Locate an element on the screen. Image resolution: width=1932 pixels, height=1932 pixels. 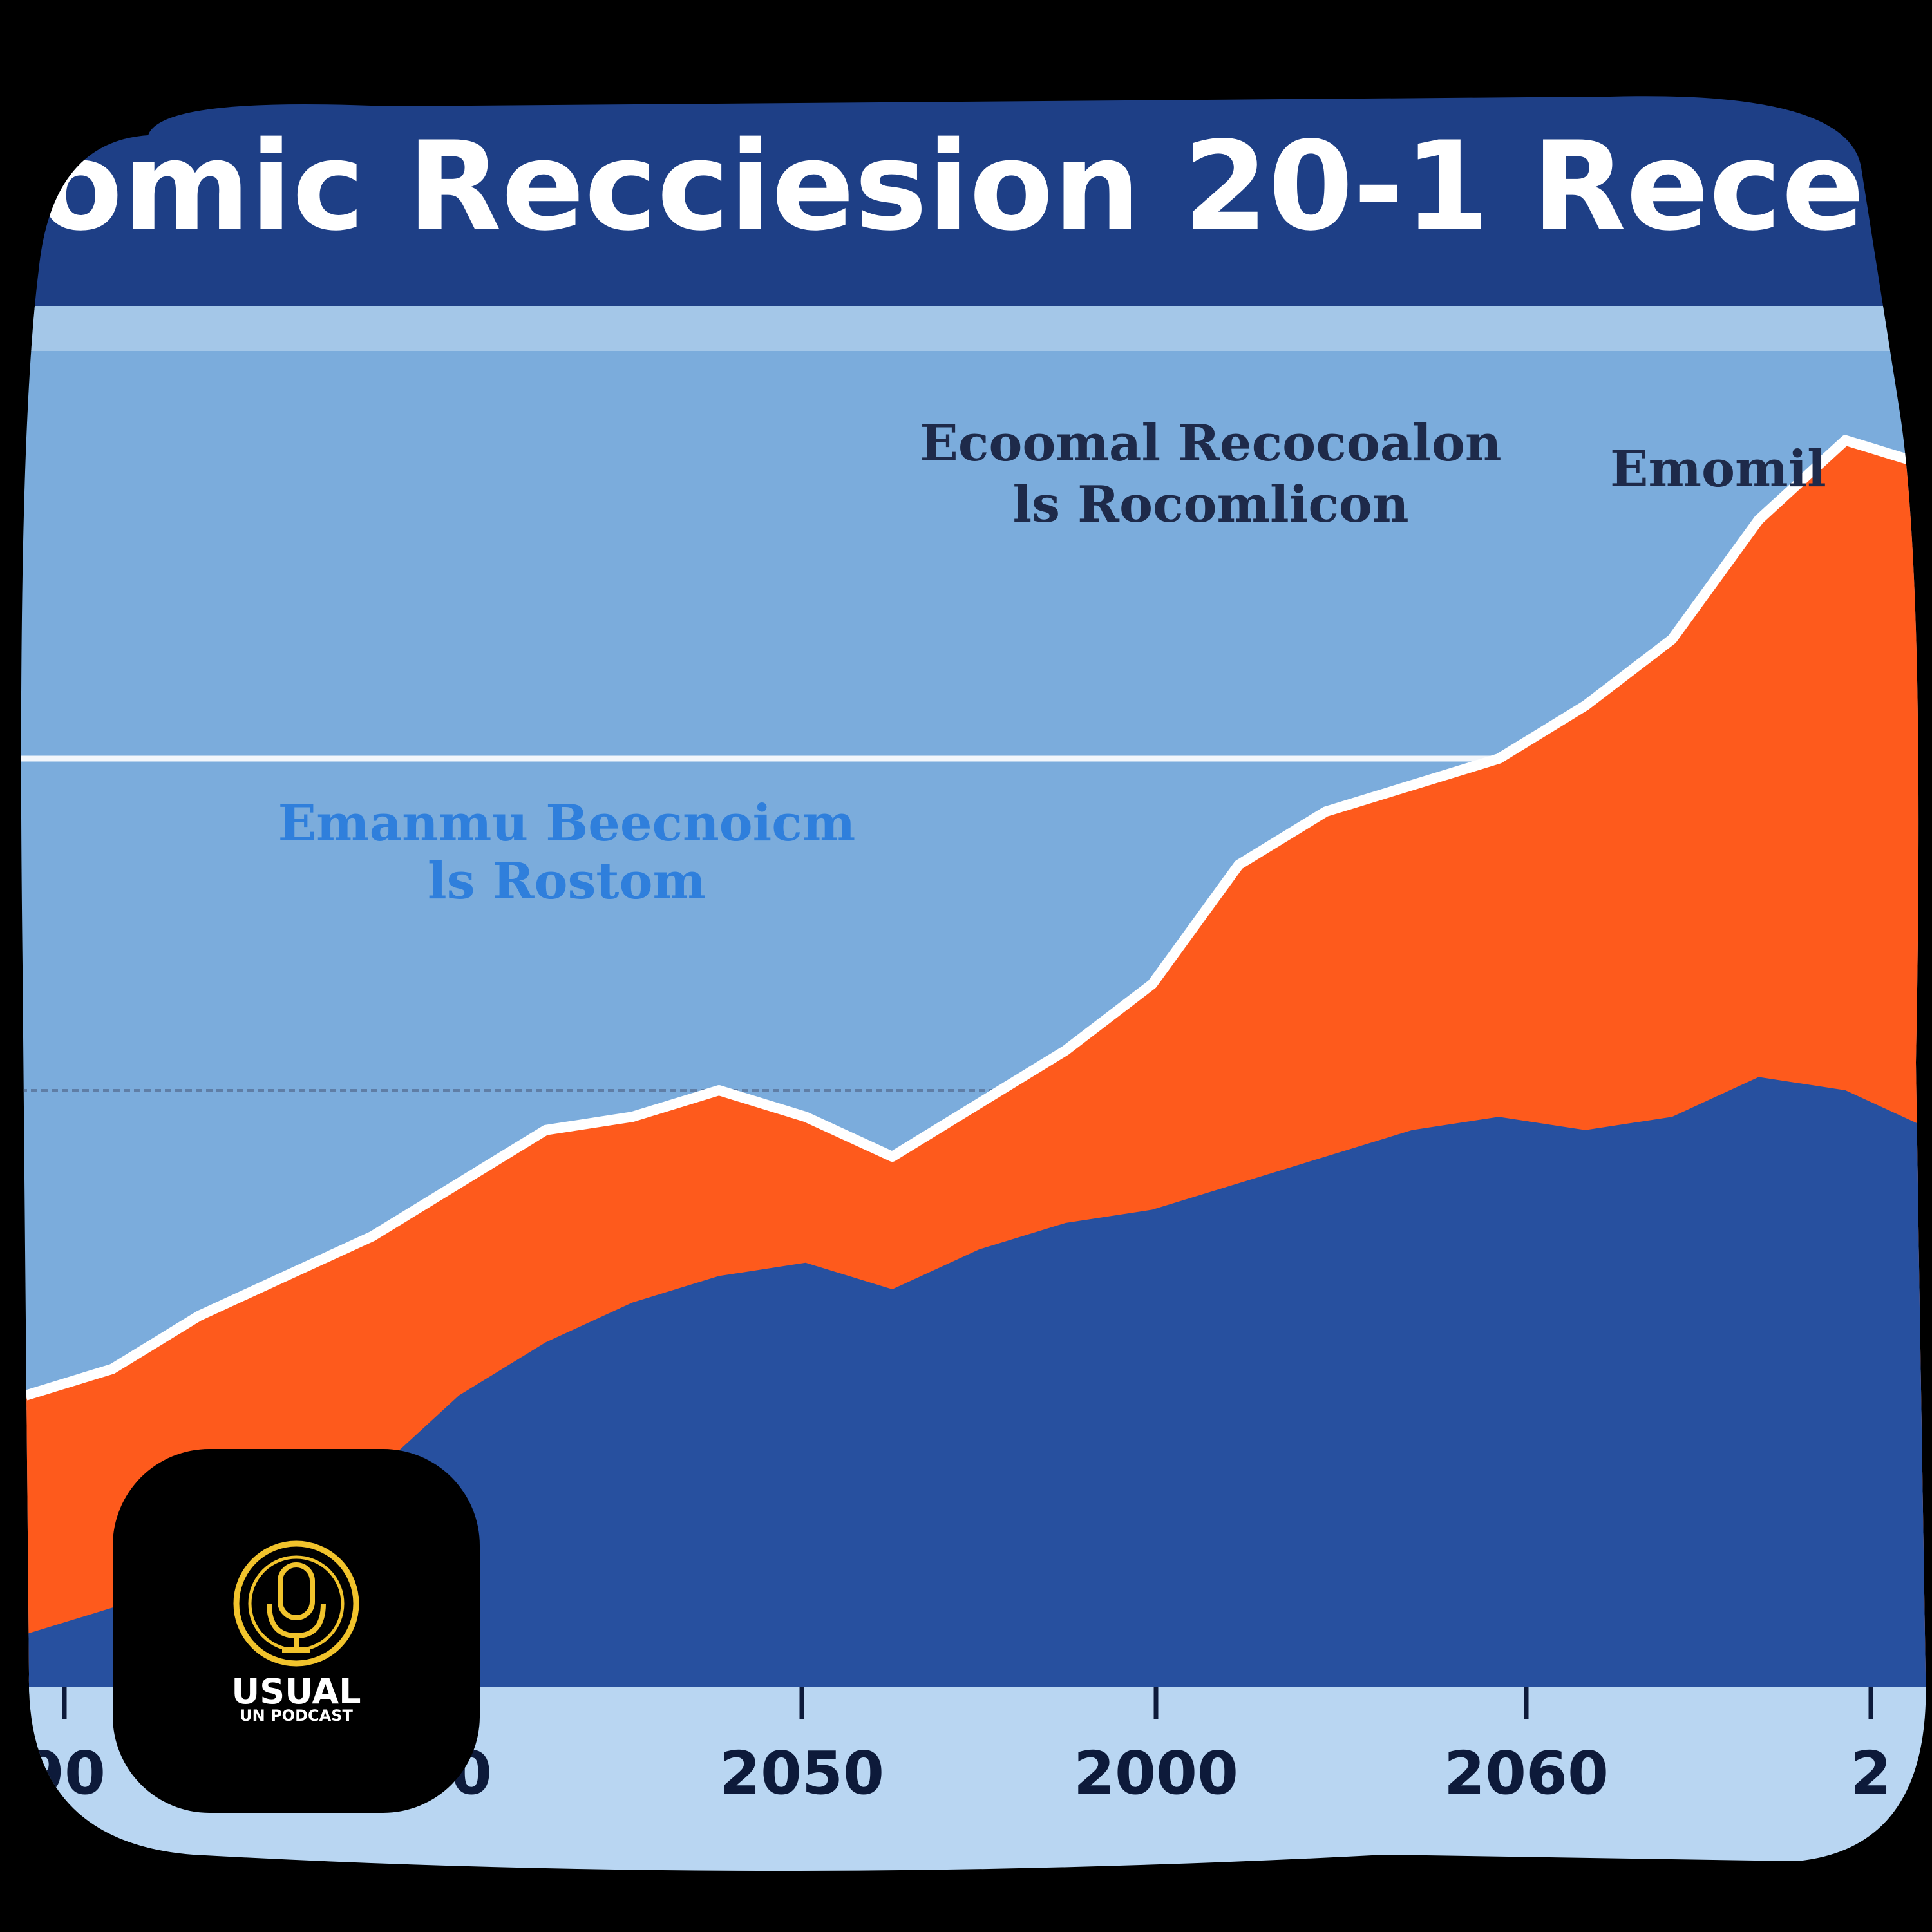
title-bar is located at coordinates (974, 202).